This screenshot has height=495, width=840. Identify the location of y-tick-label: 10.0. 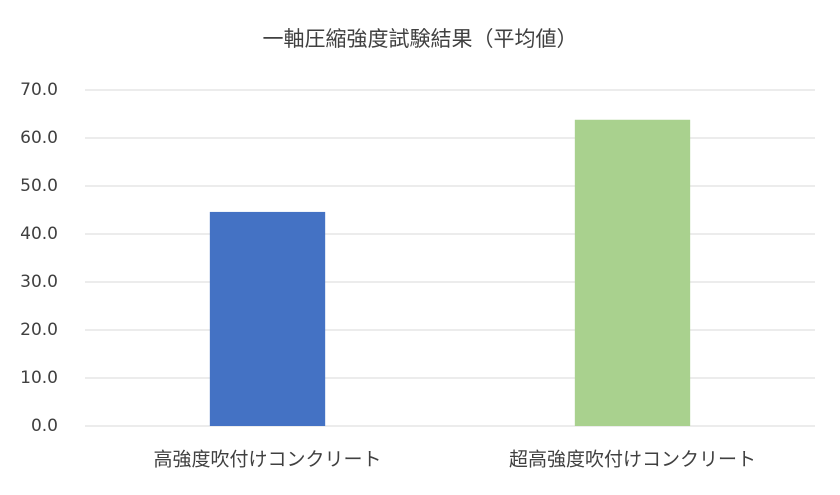
(39, 378).